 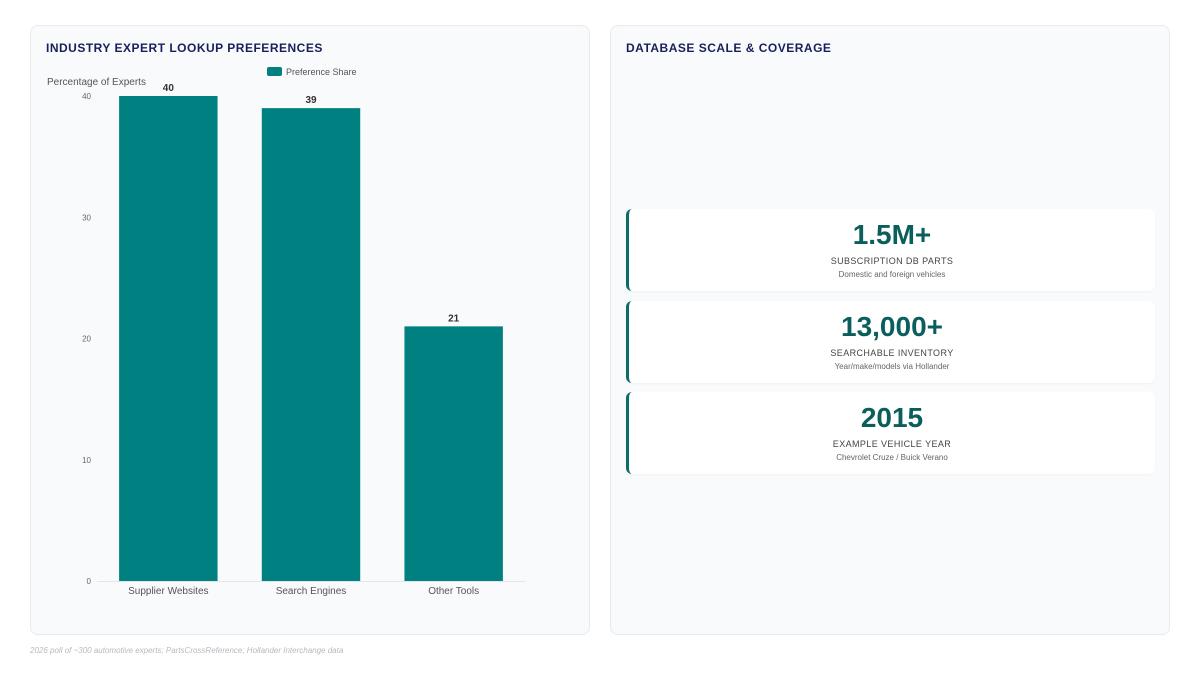 I want to click on stat-subtext: Chevrolet Cruze / Buick Verano, so click(x=892, y=457).